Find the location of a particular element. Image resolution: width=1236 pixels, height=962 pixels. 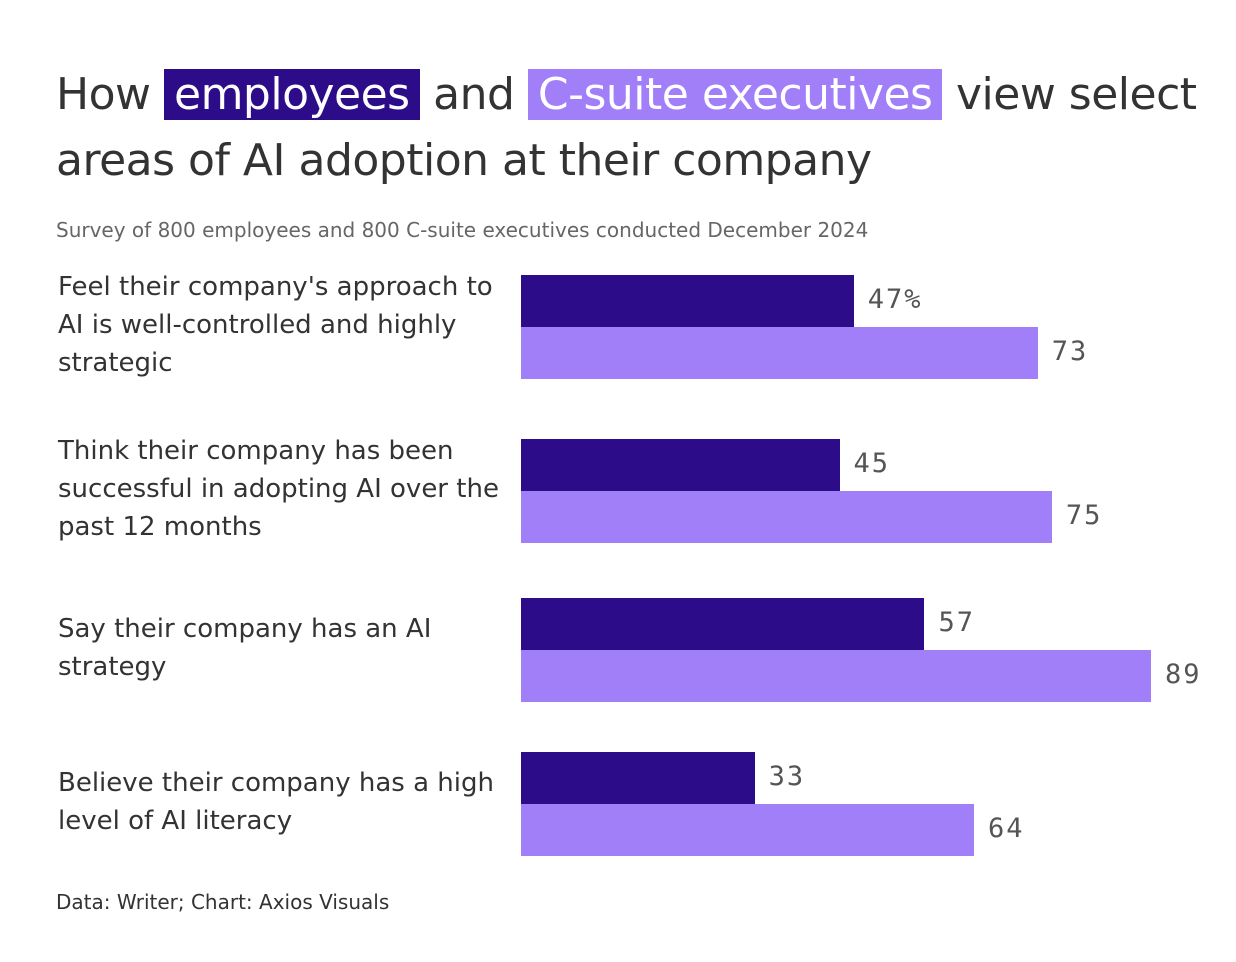

title-highlight-employees: employees is located at coordinates (292, 94).